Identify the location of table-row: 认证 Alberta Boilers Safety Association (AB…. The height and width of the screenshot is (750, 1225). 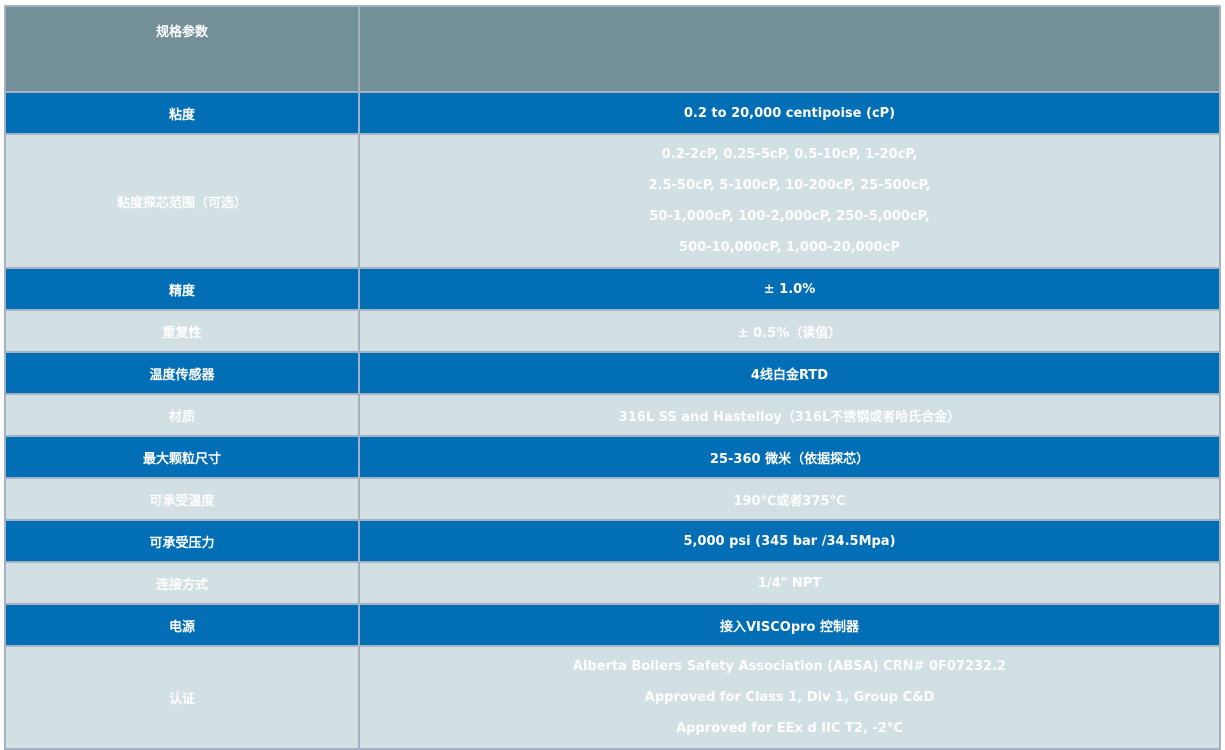
(612, 697).